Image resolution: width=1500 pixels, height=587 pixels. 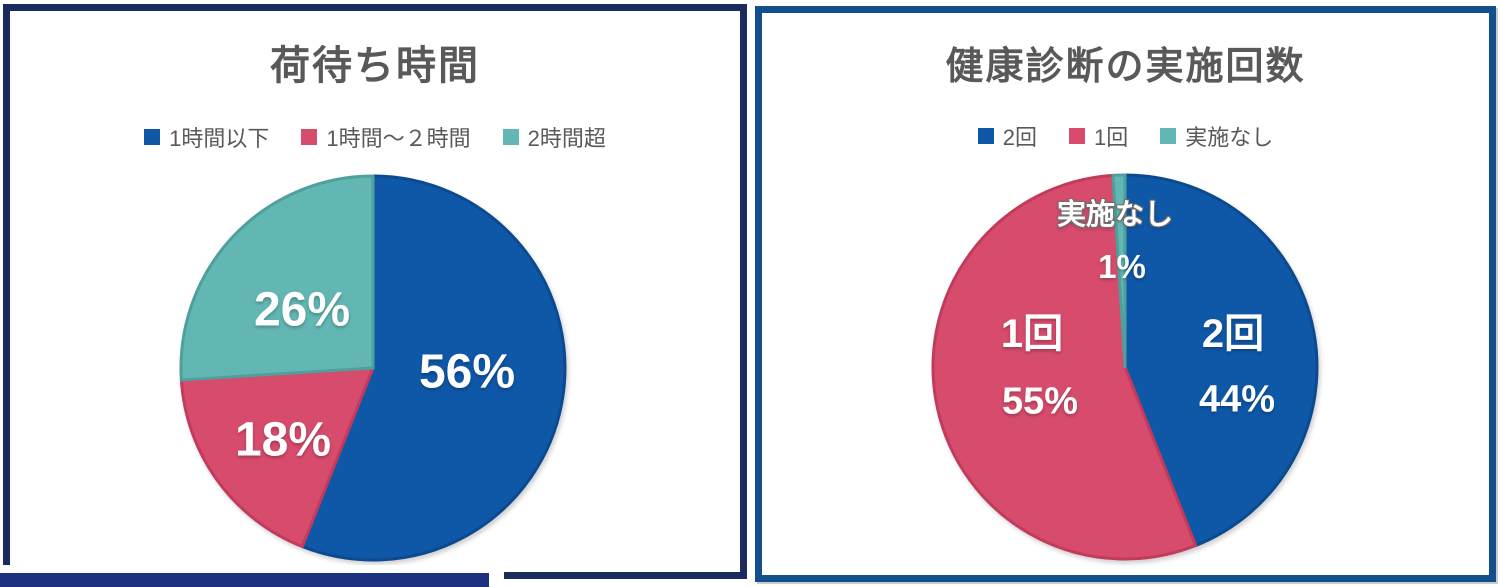 What do you see at coordinates (375, 66) in the screenshot?
I see `chart-title: 荷待ち時間` at bounding box center [375, 66].